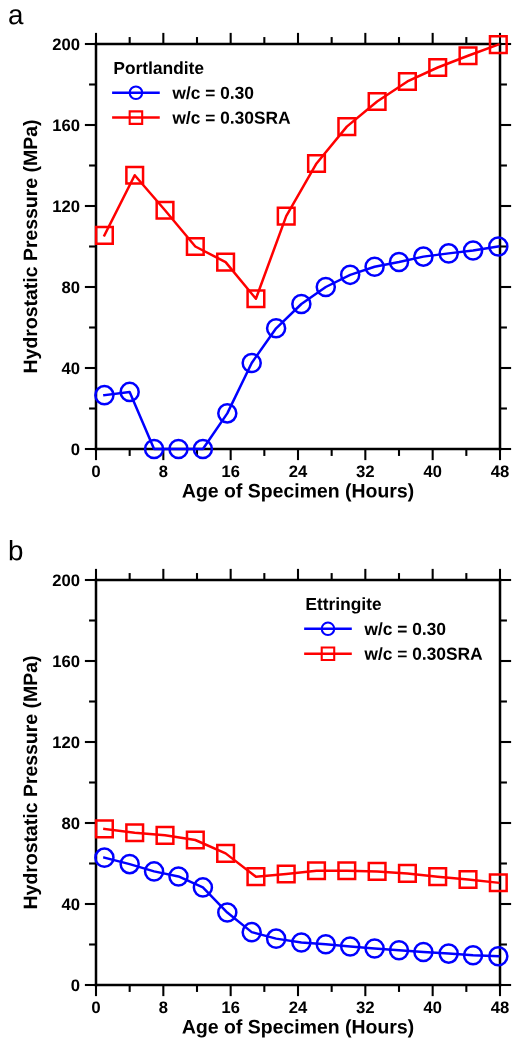 This screenshot has width=514, height=1055. What do you see at coordinates (16, 550) in the screenshot?
I see `chart-title: b` at bounding box center [16, 550].